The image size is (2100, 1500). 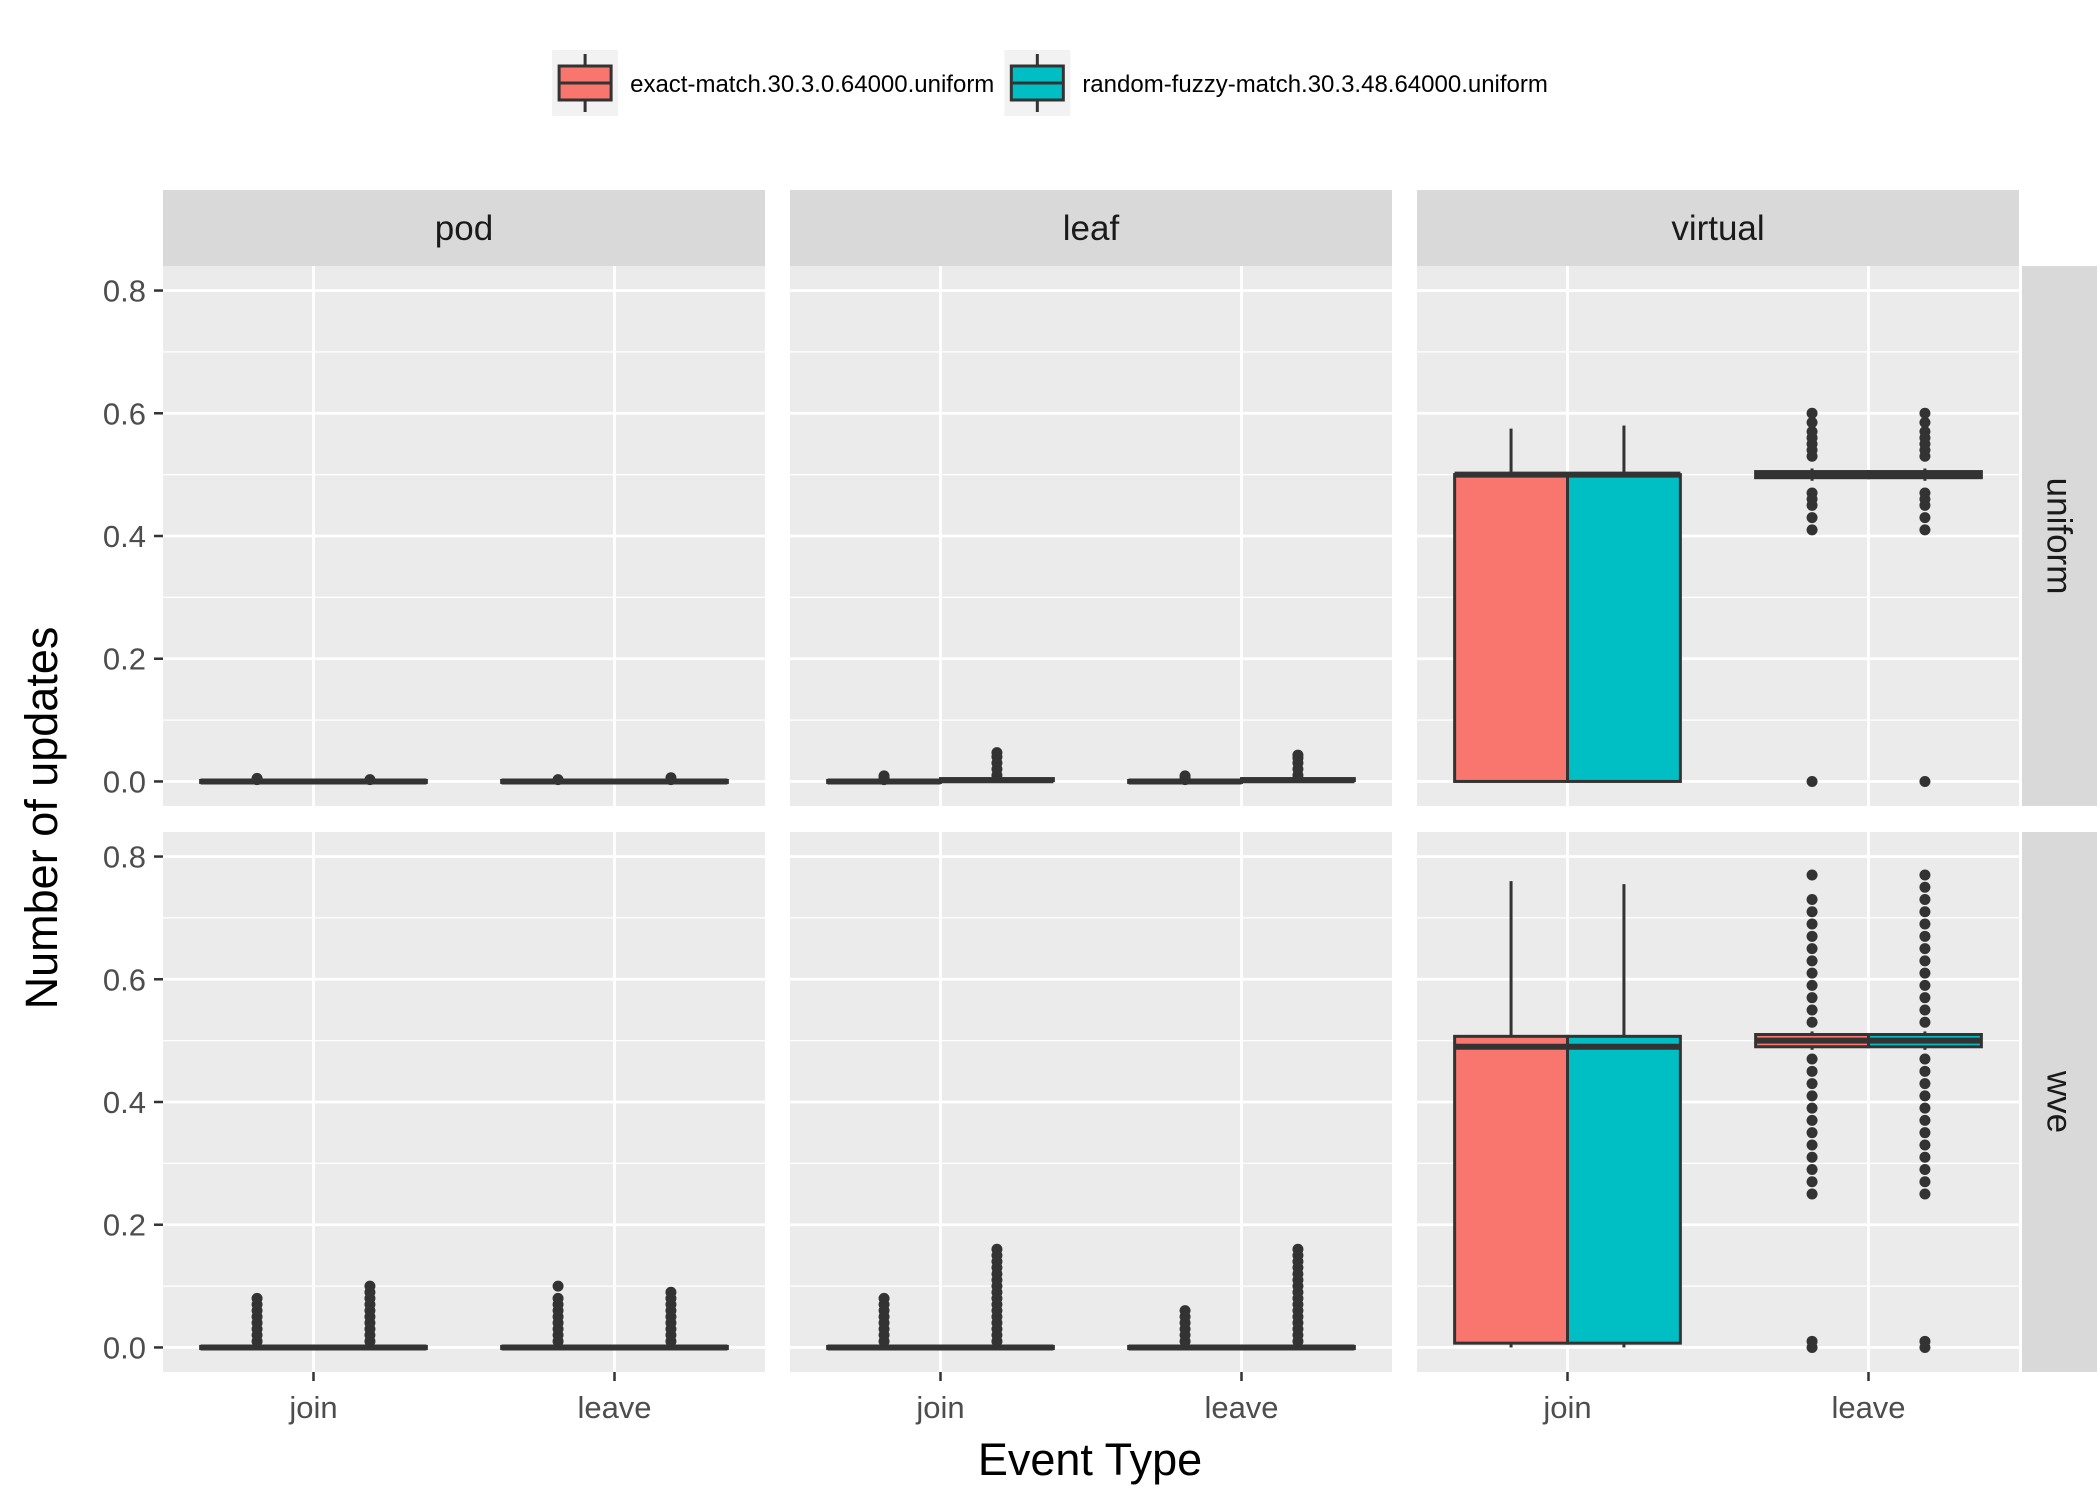 I want to click on x-axis-title: Event Type, so click(x=1090, y=1459).